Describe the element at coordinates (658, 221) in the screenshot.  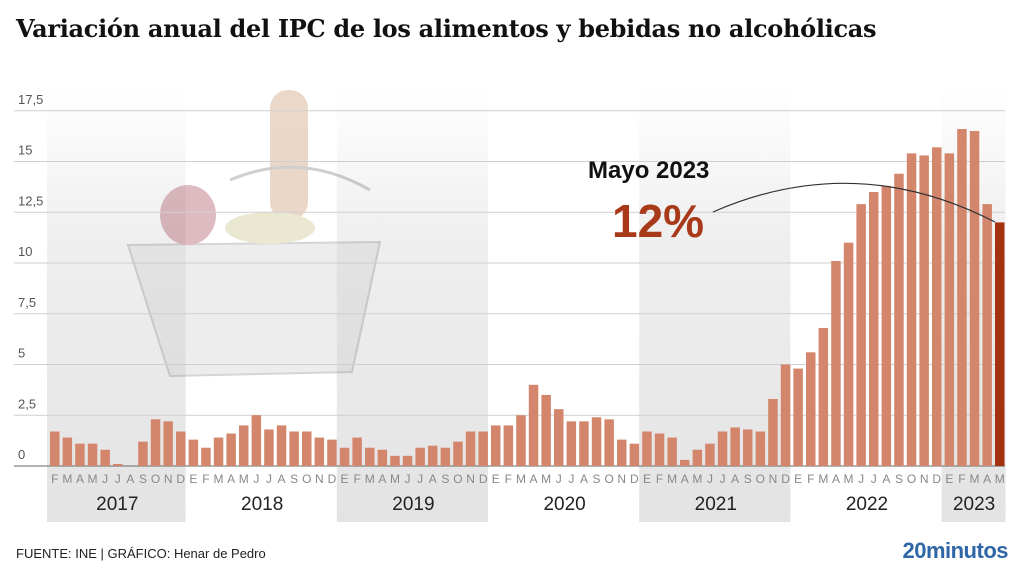
I see `annotation-value: 12%` at that location.